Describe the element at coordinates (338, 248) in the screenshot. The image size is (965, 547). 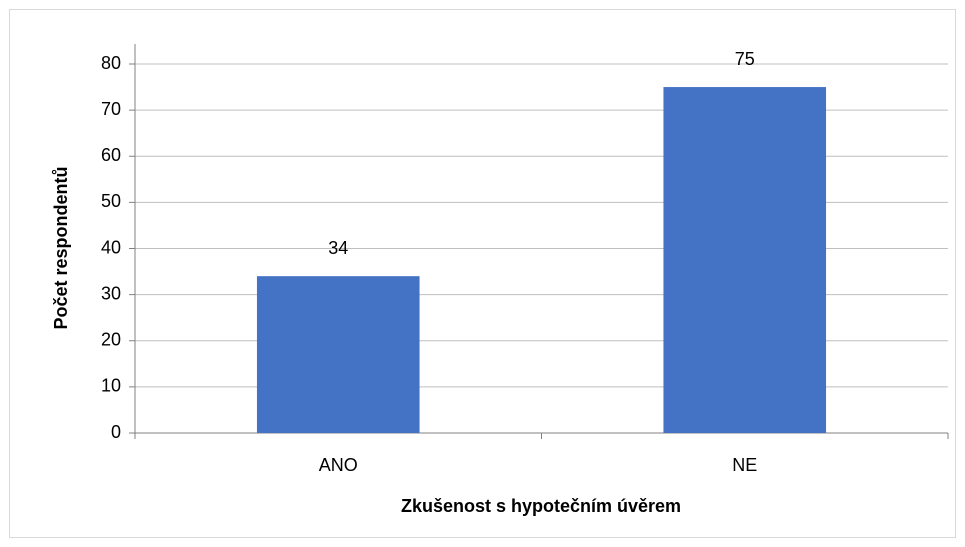
I see `data-label: 34` at that location.